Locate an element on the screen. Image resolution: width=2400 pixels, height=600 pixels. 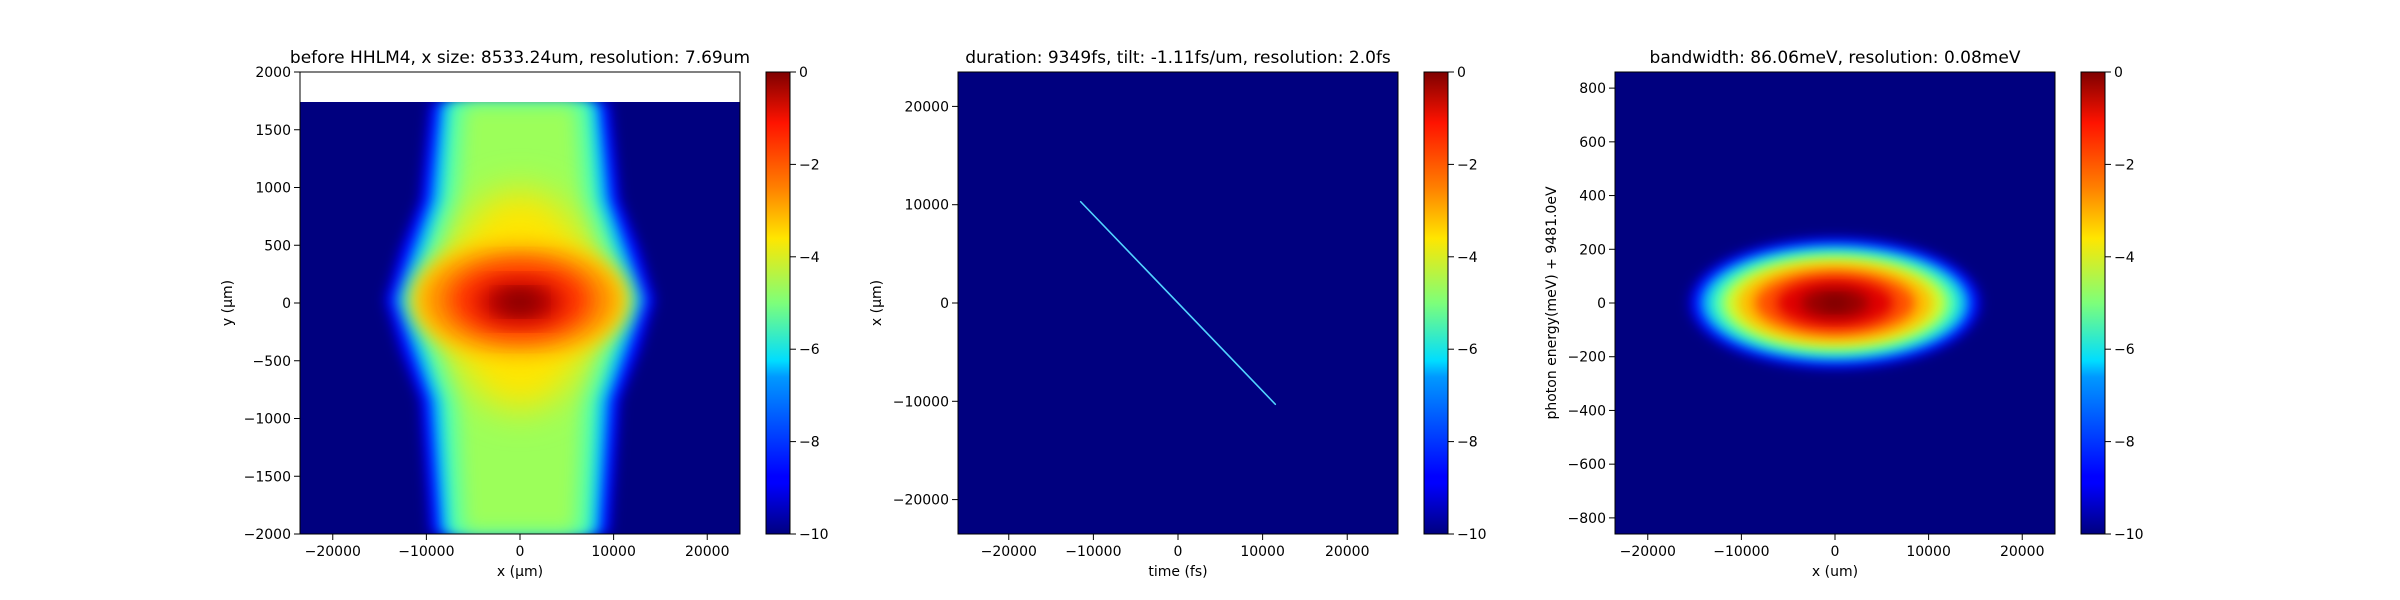
y-tick: −400 is located at coordinates (1591, 411).